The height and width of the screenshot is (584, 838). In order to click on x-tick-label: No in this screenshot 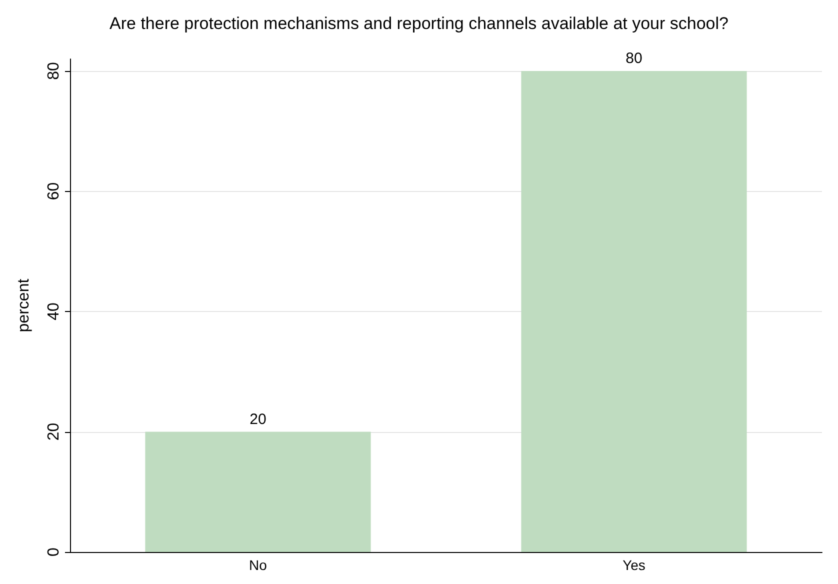, I will do `click(258, 565)`.